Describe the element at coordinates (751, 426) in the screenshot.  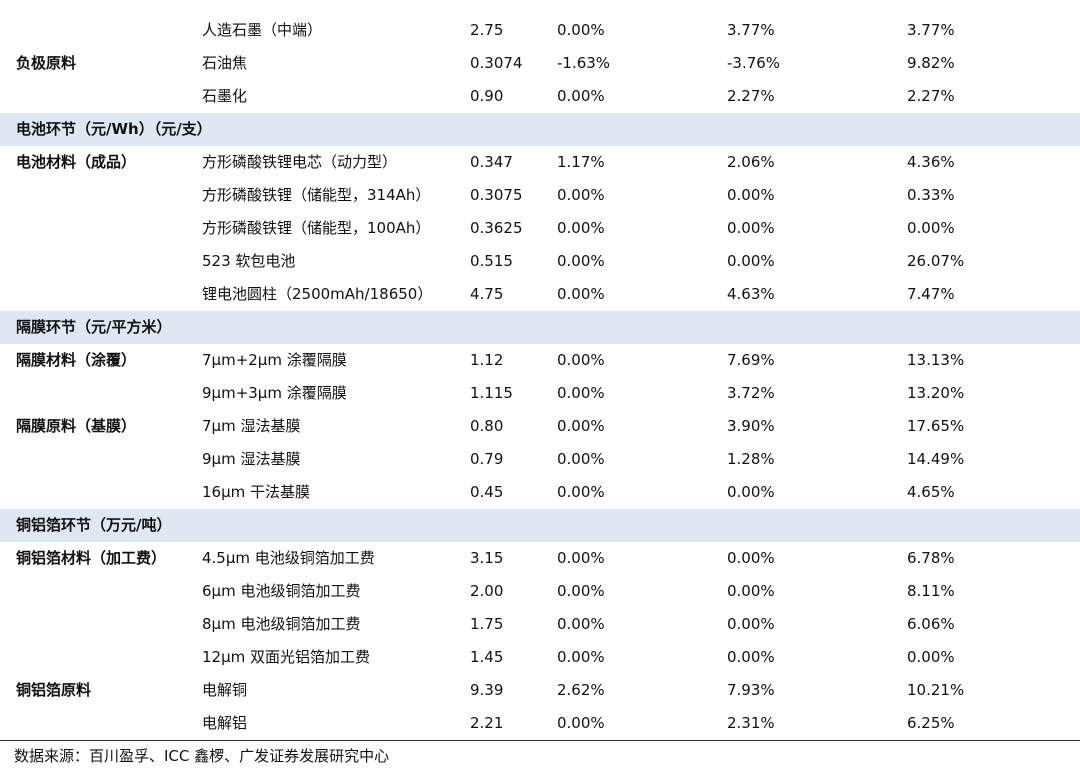
I see `change-month-cell: 3.90%` at that location.